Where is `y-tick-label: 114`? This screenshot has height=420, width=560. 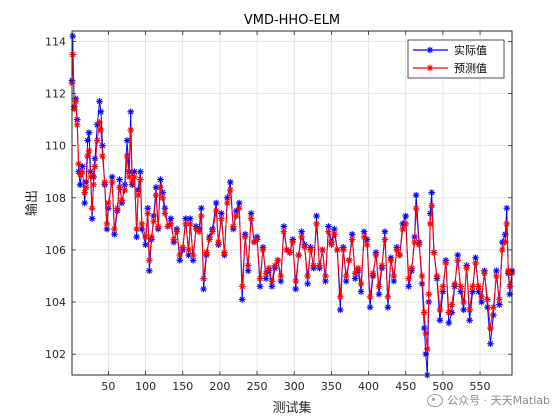
y-tick-label: 114 is located at coordinates (55, 41).